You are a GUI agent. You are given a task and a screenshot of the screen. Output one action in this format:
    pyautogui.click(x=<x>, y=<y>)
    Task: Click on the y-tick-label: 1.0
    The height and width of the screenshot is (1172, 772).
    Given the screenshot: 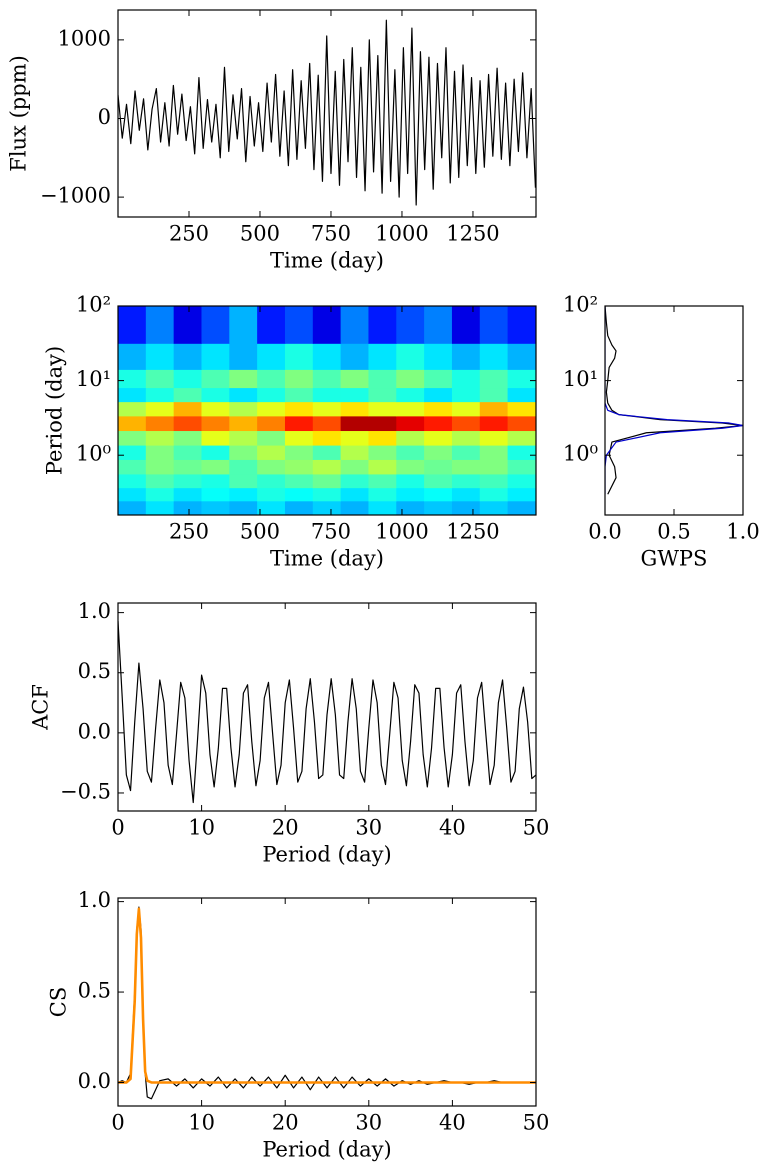 What is the action you would take?
    pyautogui.click(x=94, y=611)
    